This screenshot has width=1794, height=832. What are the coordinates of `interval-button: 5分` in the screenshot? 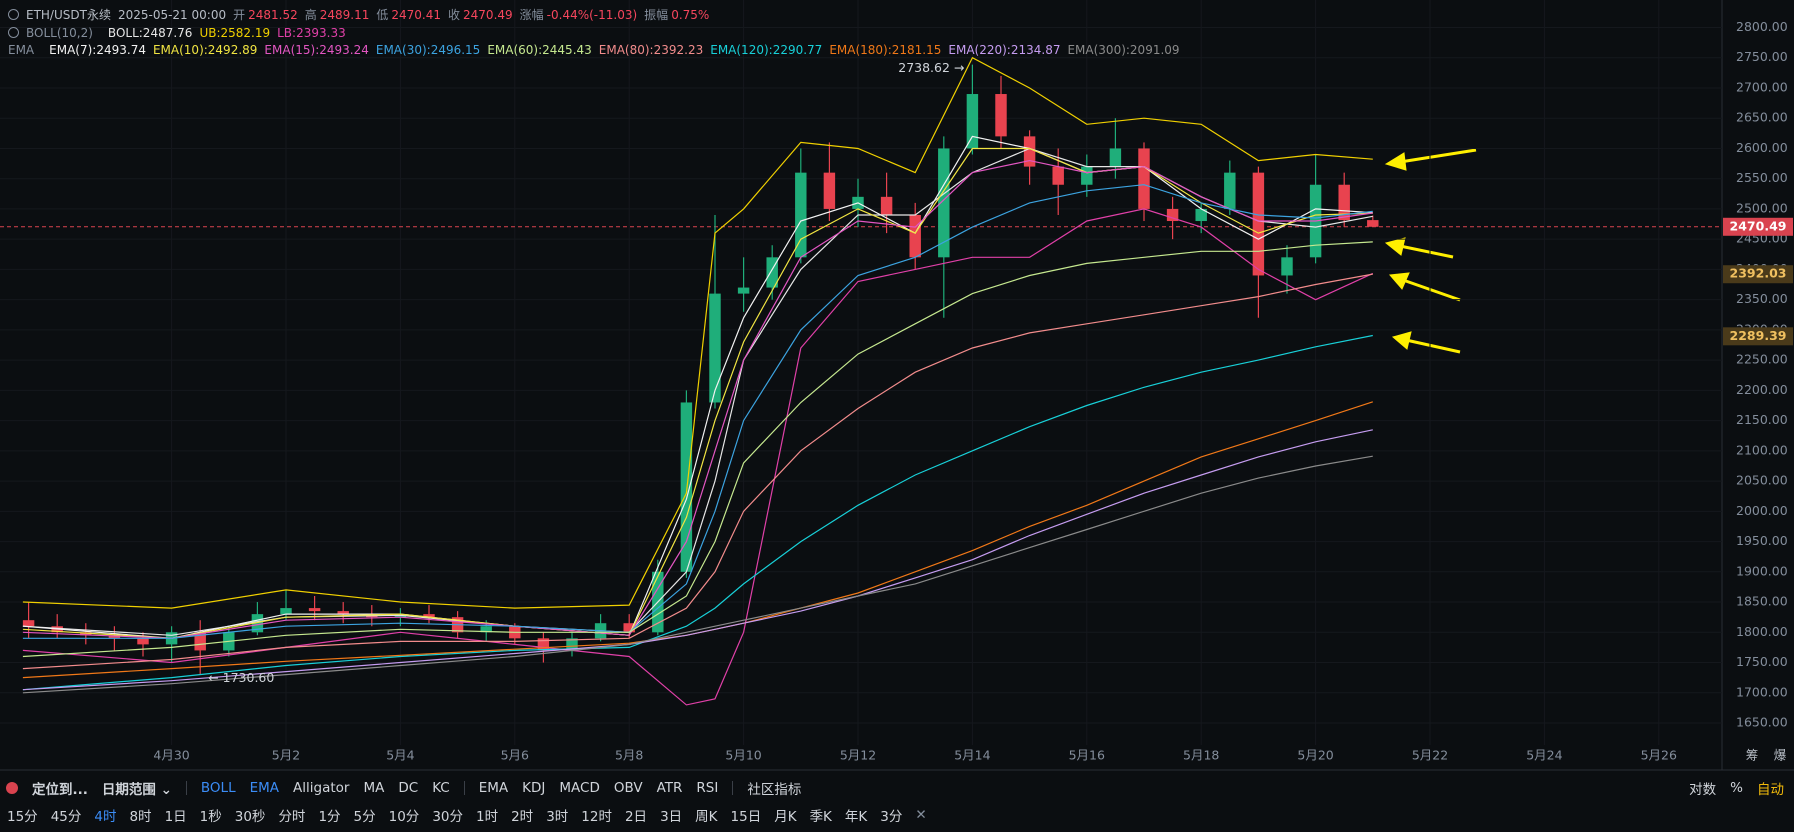 It's located at (364, 817).